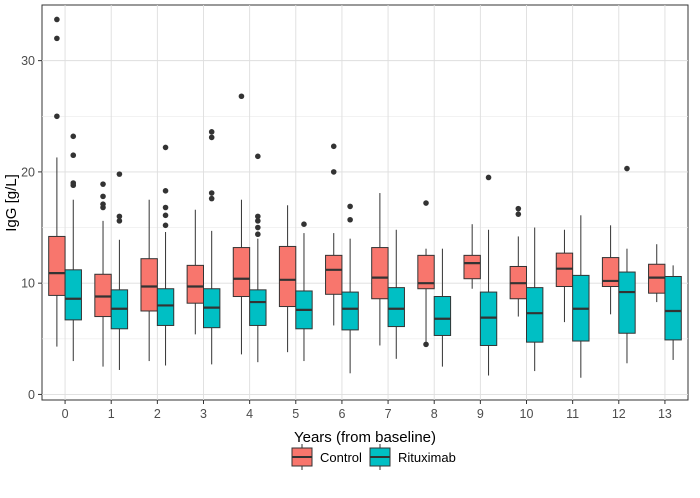 The height and width of the screenshot is (498, 700). What do you see at coordinates (28, 61) in the screenshot?
I see `y-tick-label: 30` at bounding box center [28, 61].